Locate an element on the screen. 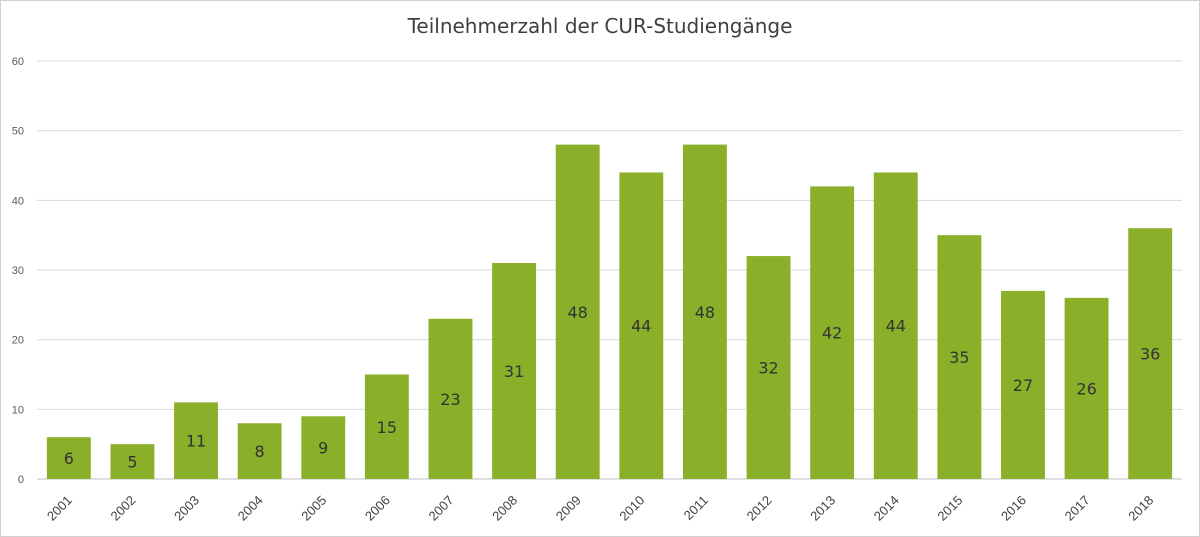  x-tick-label: 2006 is located at coordinates (377, 508).